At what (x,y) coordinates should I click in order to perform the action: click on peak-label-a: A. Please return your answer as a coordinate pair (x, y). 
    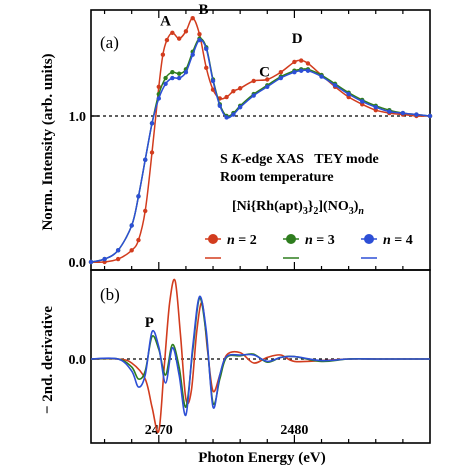
    Looking at the image, I should click on (165, 21).